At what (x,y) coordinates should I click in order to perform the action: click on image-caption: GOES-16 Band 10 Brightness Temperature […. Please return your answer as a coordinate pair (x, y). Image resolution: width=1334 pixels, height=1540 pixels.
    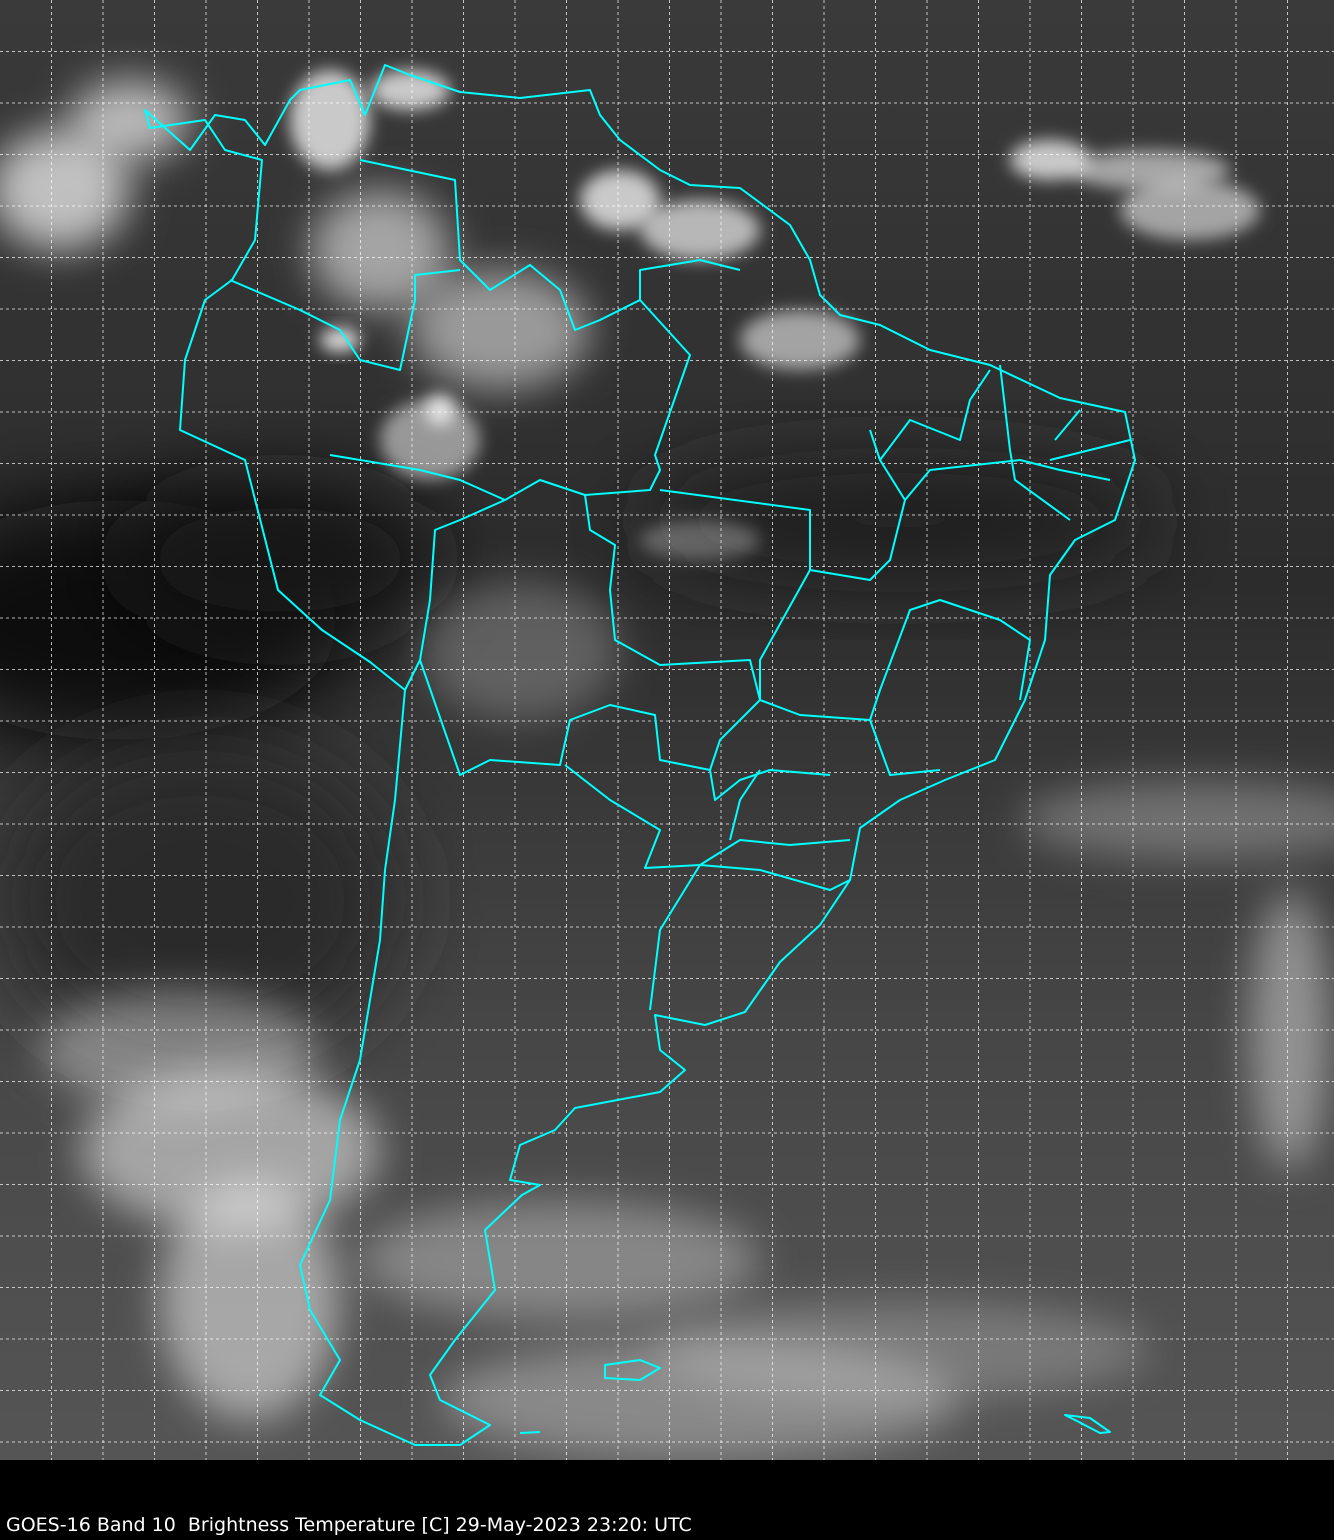
    Looking at the image, I should click on (349, 1525).